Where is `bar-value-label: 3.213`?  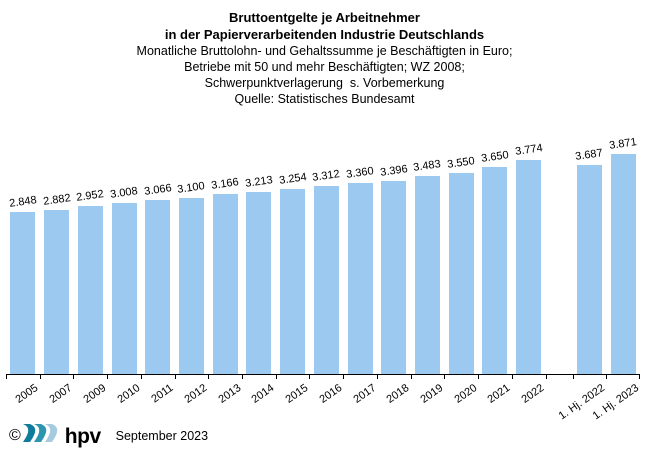 bar-value-label: 3.213 is located at coordinates (259, 182).